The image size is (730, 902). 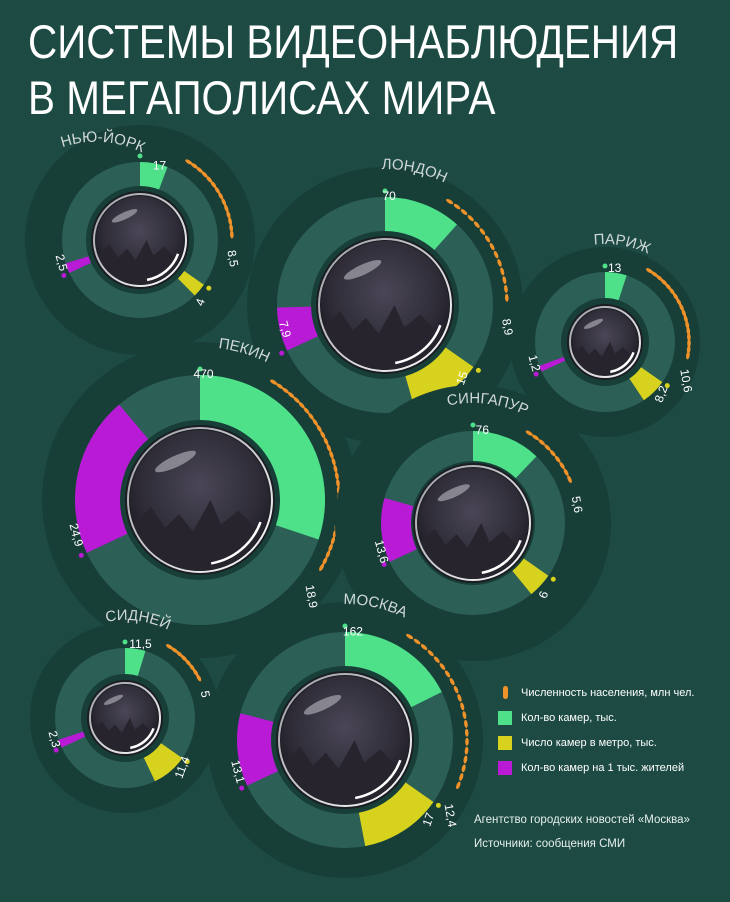 What do you see at coordinates (661, 393) in the screenshot?
I see `metro-value-label-group: 8,2` at bounding box center [661, 393].